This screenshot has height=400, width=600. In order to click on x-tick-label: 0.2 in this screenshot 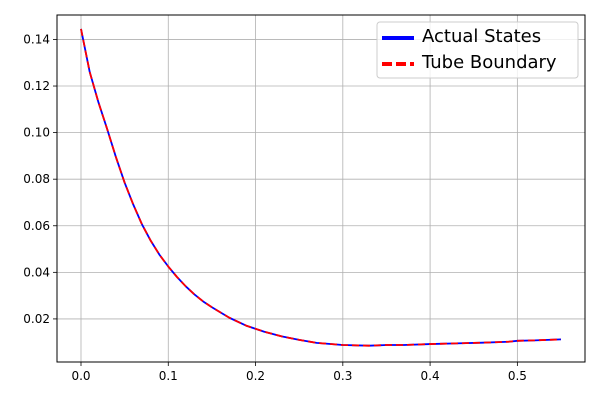, I will do `click(255, 376)`.